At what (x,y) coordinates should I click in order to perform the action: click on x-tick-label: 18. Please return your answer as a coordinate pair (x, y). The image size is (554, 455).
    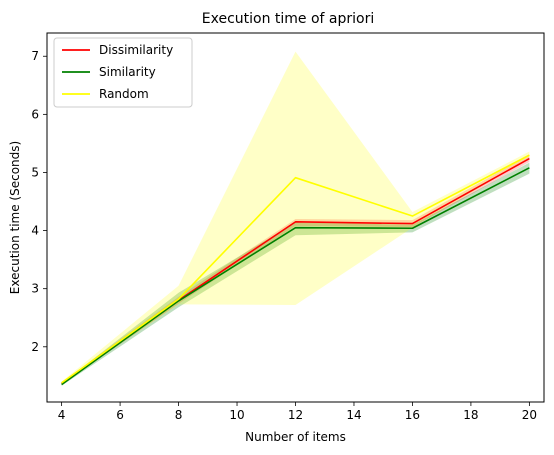
    Looking at the image, I should click on (470, 415).